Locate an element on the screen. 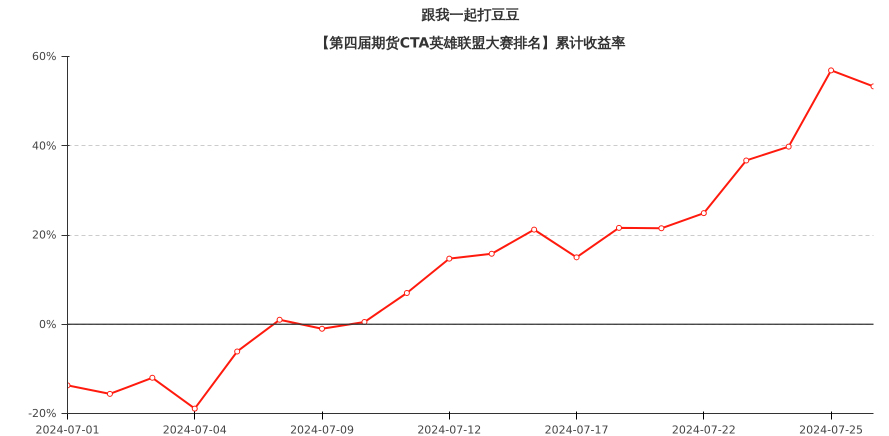 This screenshot has height=436, width=889. x-tick-label: 2024-07-09 is located at coordinates (322, 430).